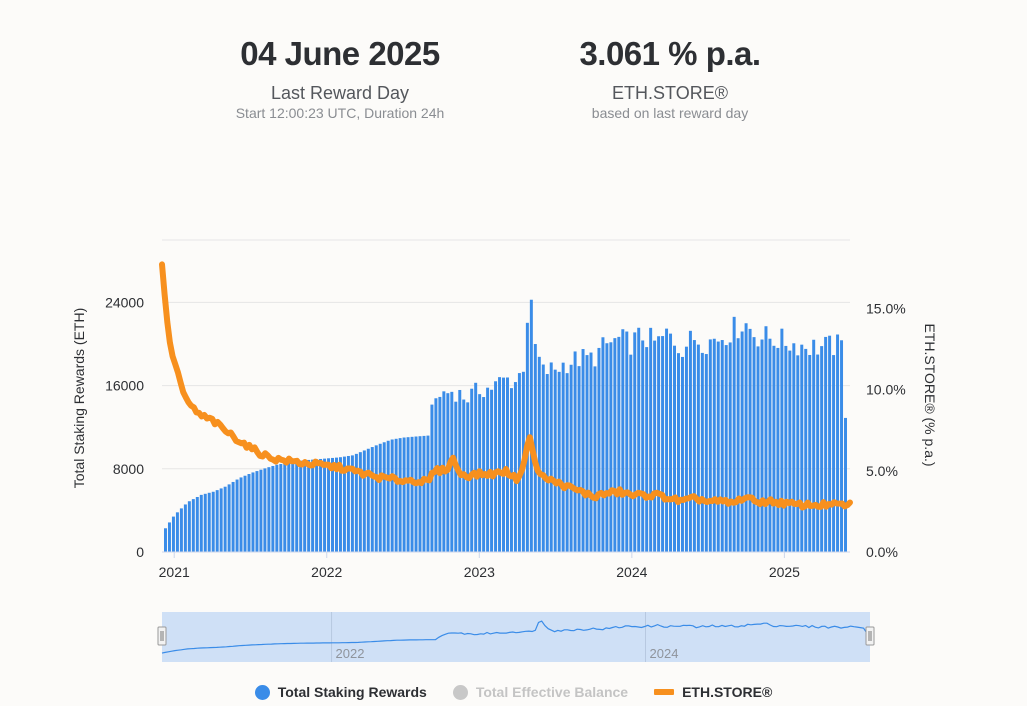 The width and height of the screenshot is (1027, 706). Describe the element at coordinates (886, 390) in the screenshot. I see `y2-tick-label: 10.0%` at that location.